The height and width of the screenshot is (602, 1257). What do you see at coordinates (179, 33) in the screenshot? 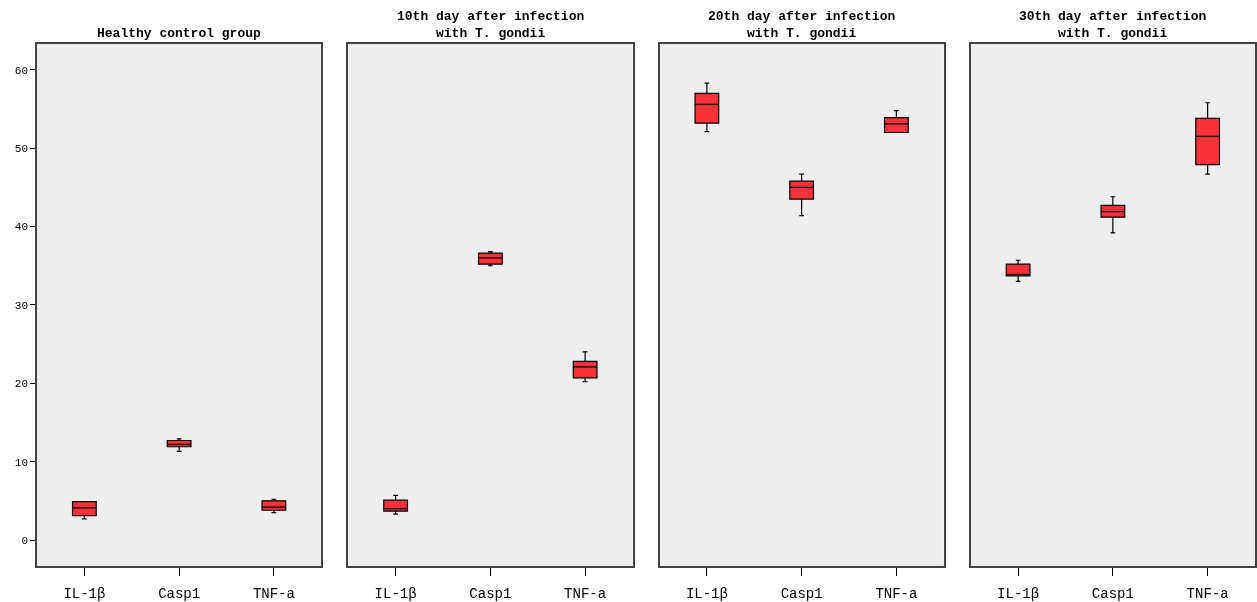
I see `chart-title: Healthy control group` at bounding box center [179, 33].